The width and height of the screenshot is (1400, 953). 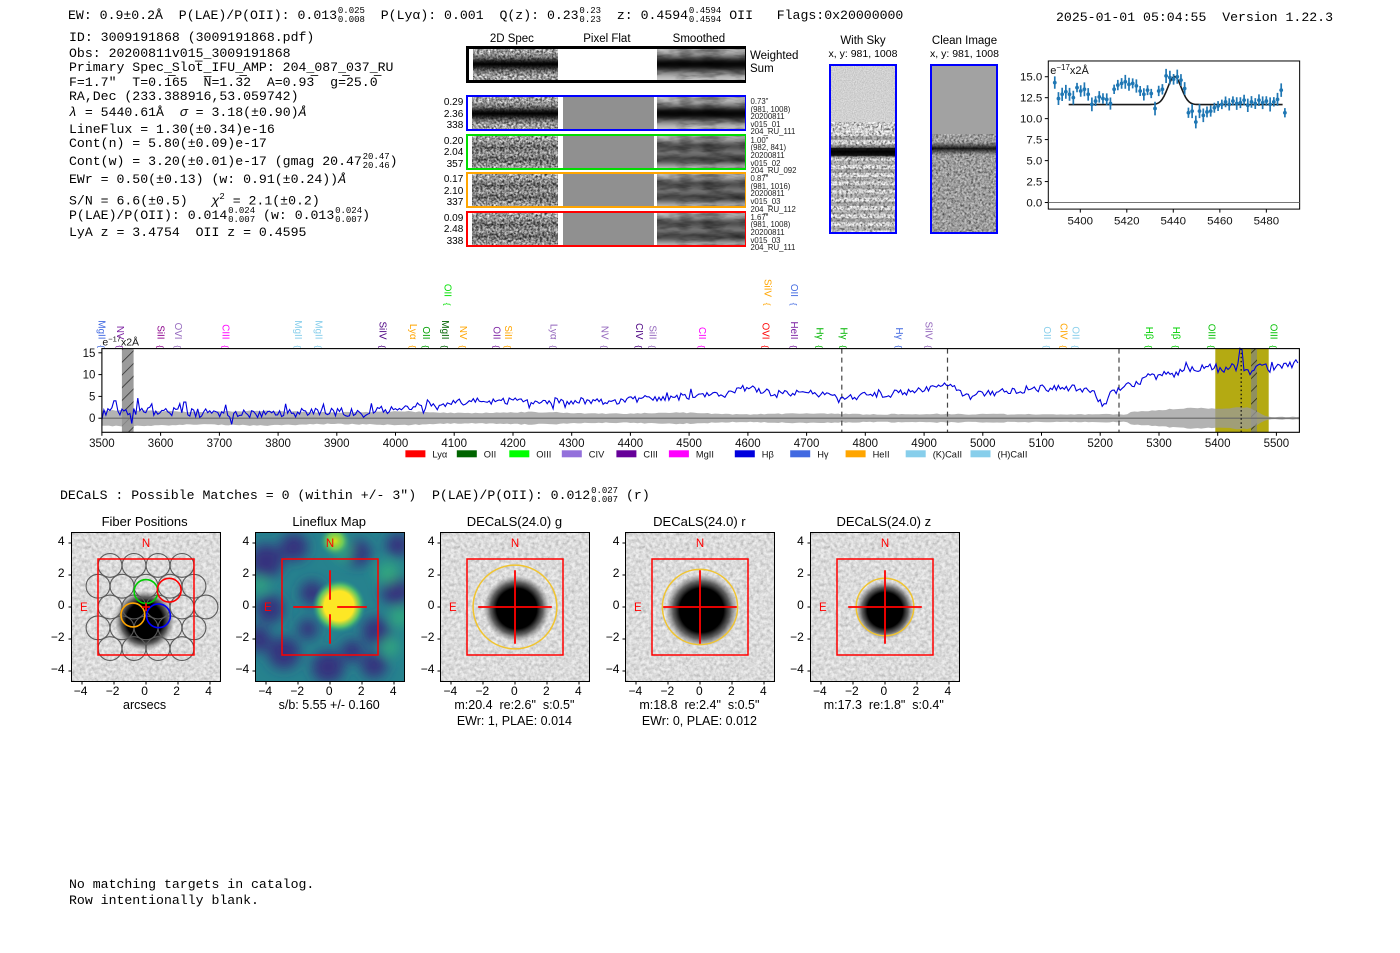 I want to click on svg-text: (H)CaII, so click(x=1013, y=454).